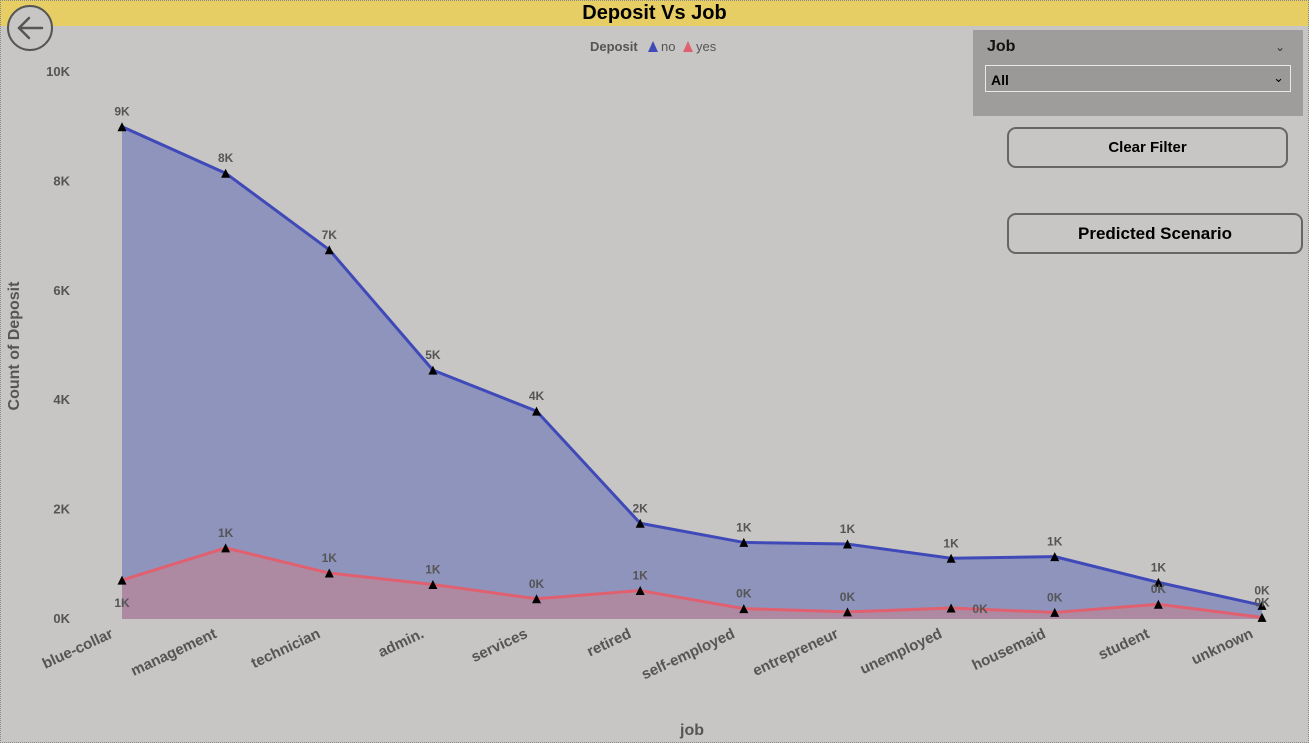  Describe the element at coordinates (500, 645) in the screenshot. I see `x-tick-label: services` at that location.